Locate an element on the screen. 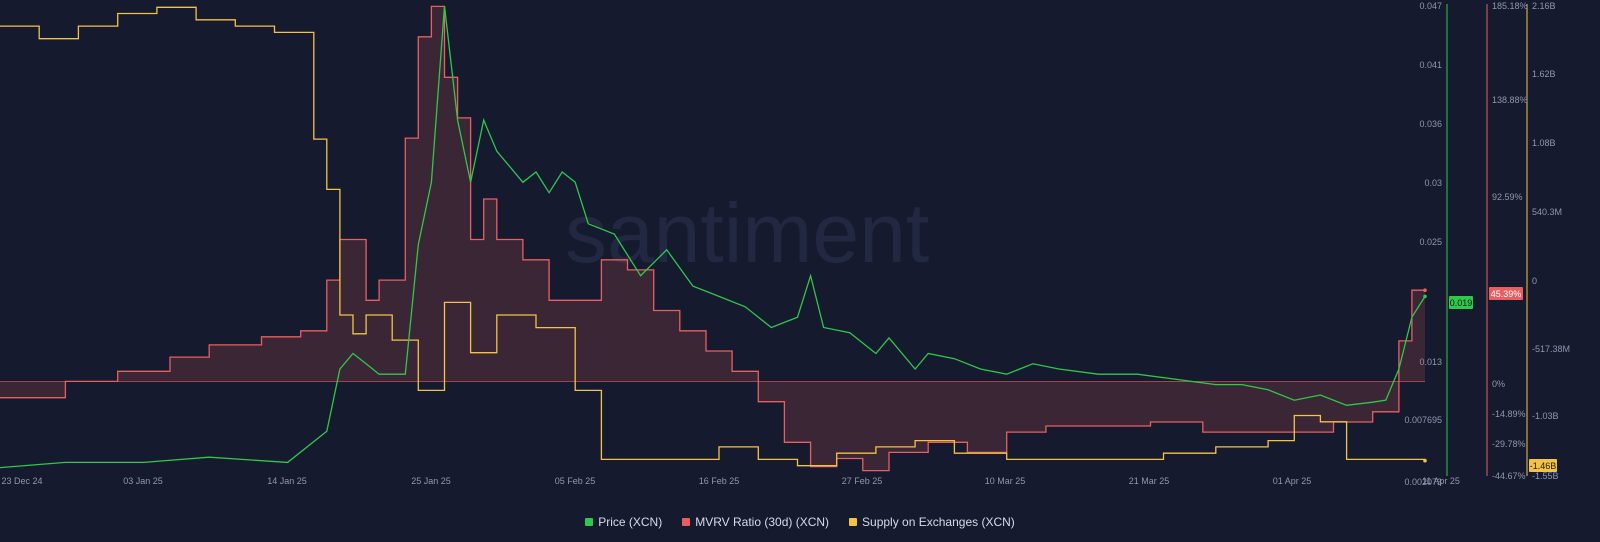 The image size is (1600, 542). supply-tick-label: -517.38M is located at coordinates (1551, 349).